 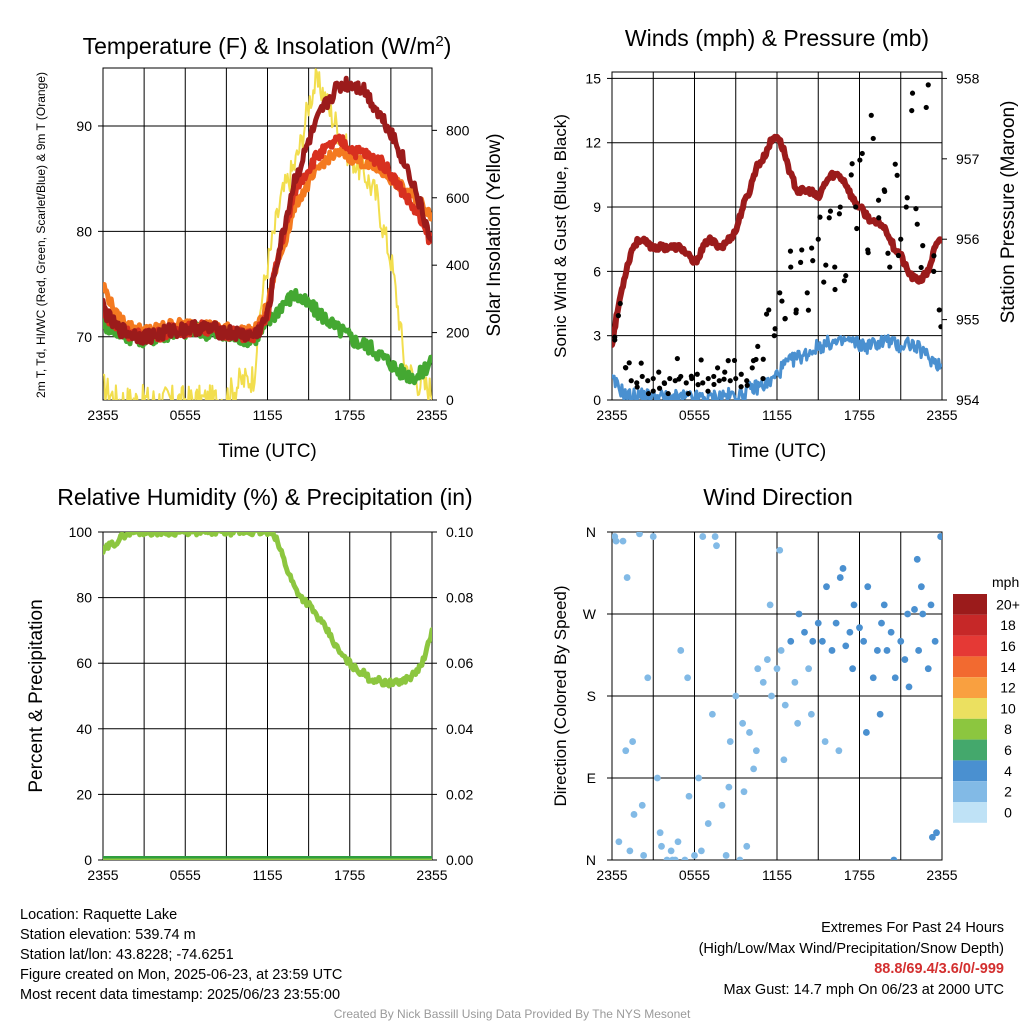 I want to click on y-tick-label: 70, so click(x=84, y=337).